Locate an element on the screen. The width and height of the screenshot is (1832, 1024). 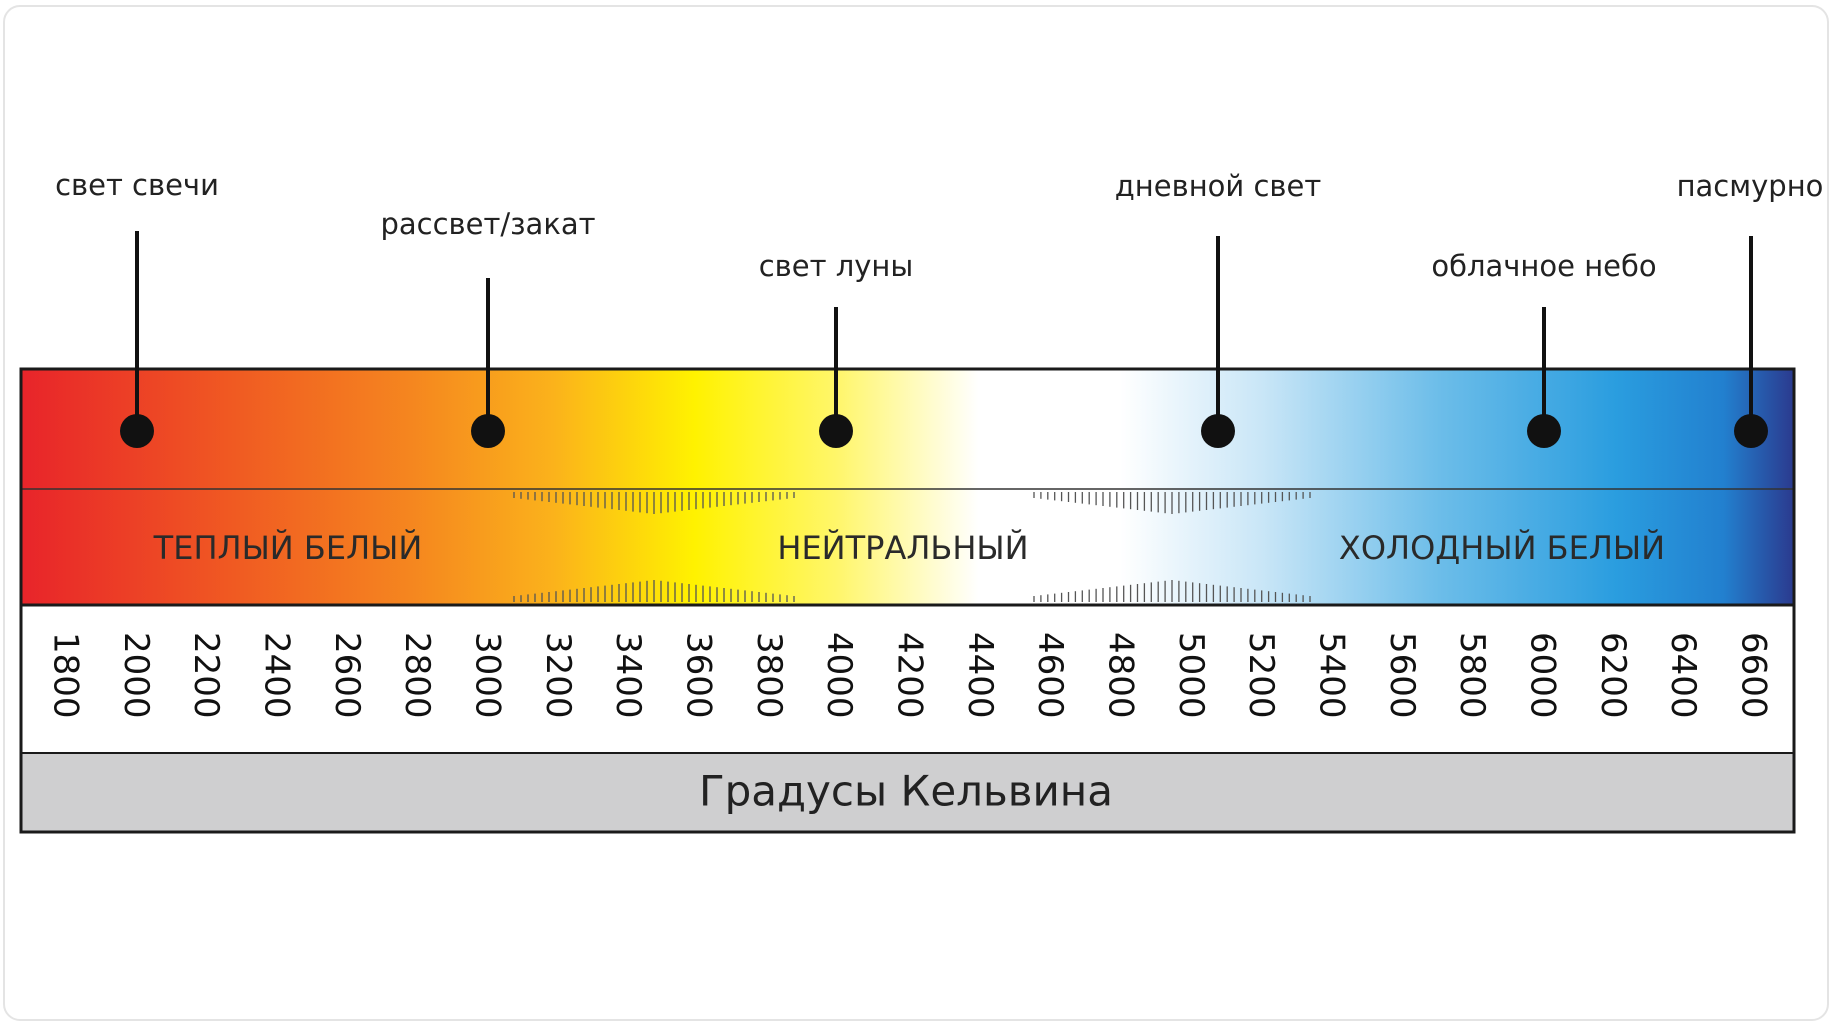
footer-band is located at coordinates (907, 792).